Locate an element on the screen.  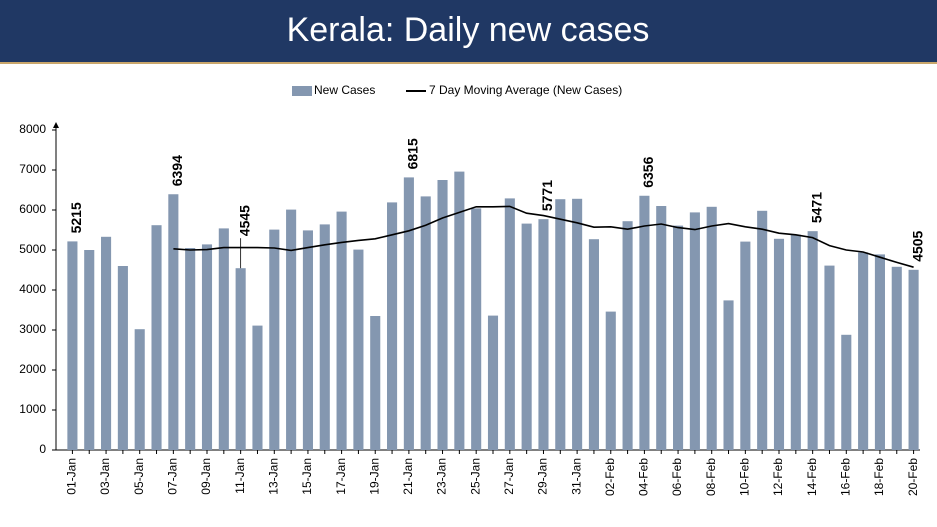
x-tick-label: 10-Feb is located at coordinates (745, 477).